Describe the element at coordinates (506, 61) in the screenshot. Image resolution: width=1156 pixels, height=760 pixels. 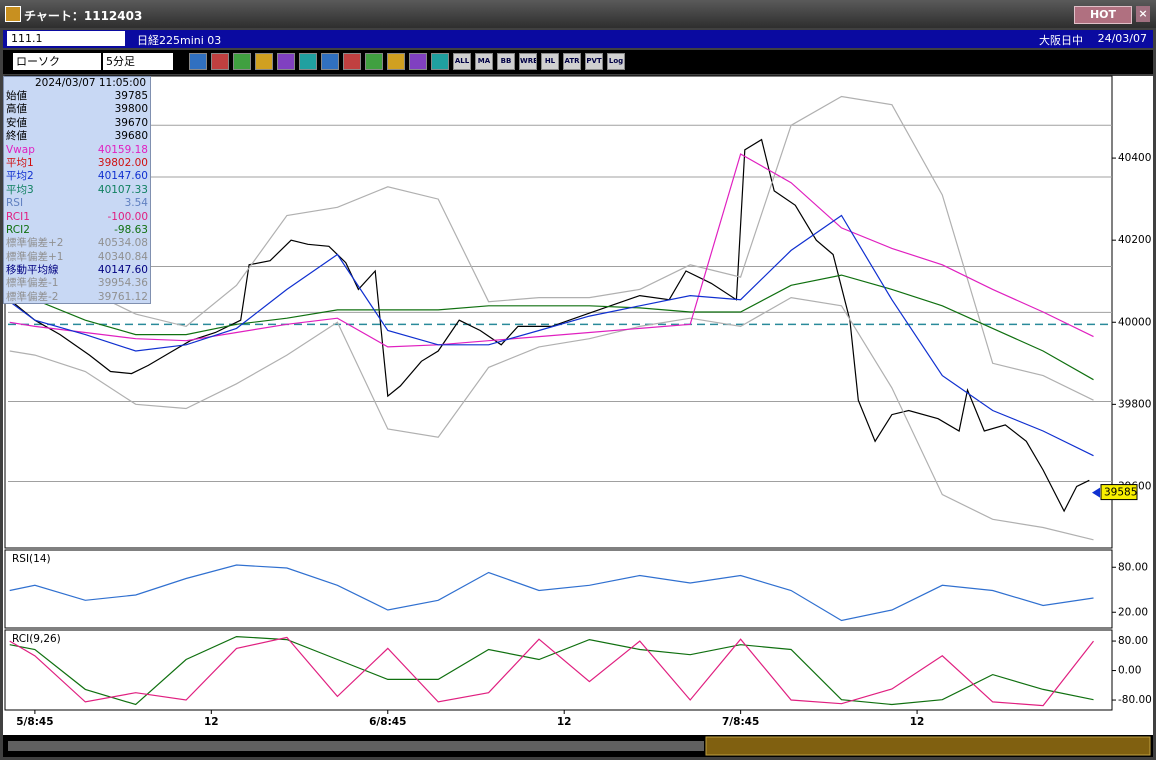
I see `tool-button: BB` at that location.